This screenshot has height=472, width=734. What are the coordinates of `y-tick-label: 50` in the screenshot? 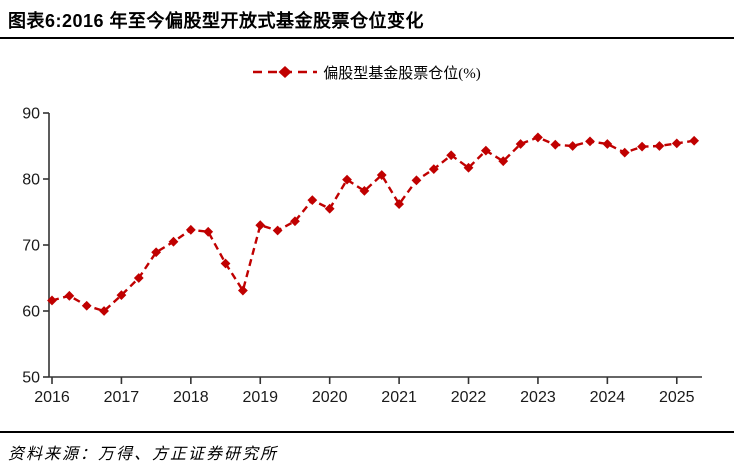 It's located at (31, 378).